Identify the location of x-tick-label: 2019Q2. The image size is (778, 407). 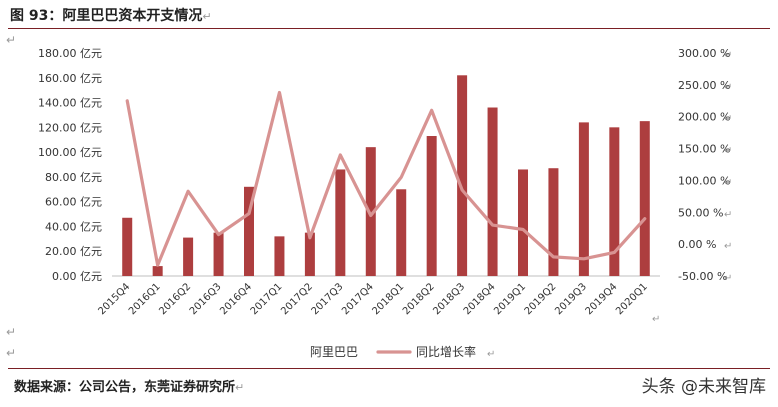
(541, 299).